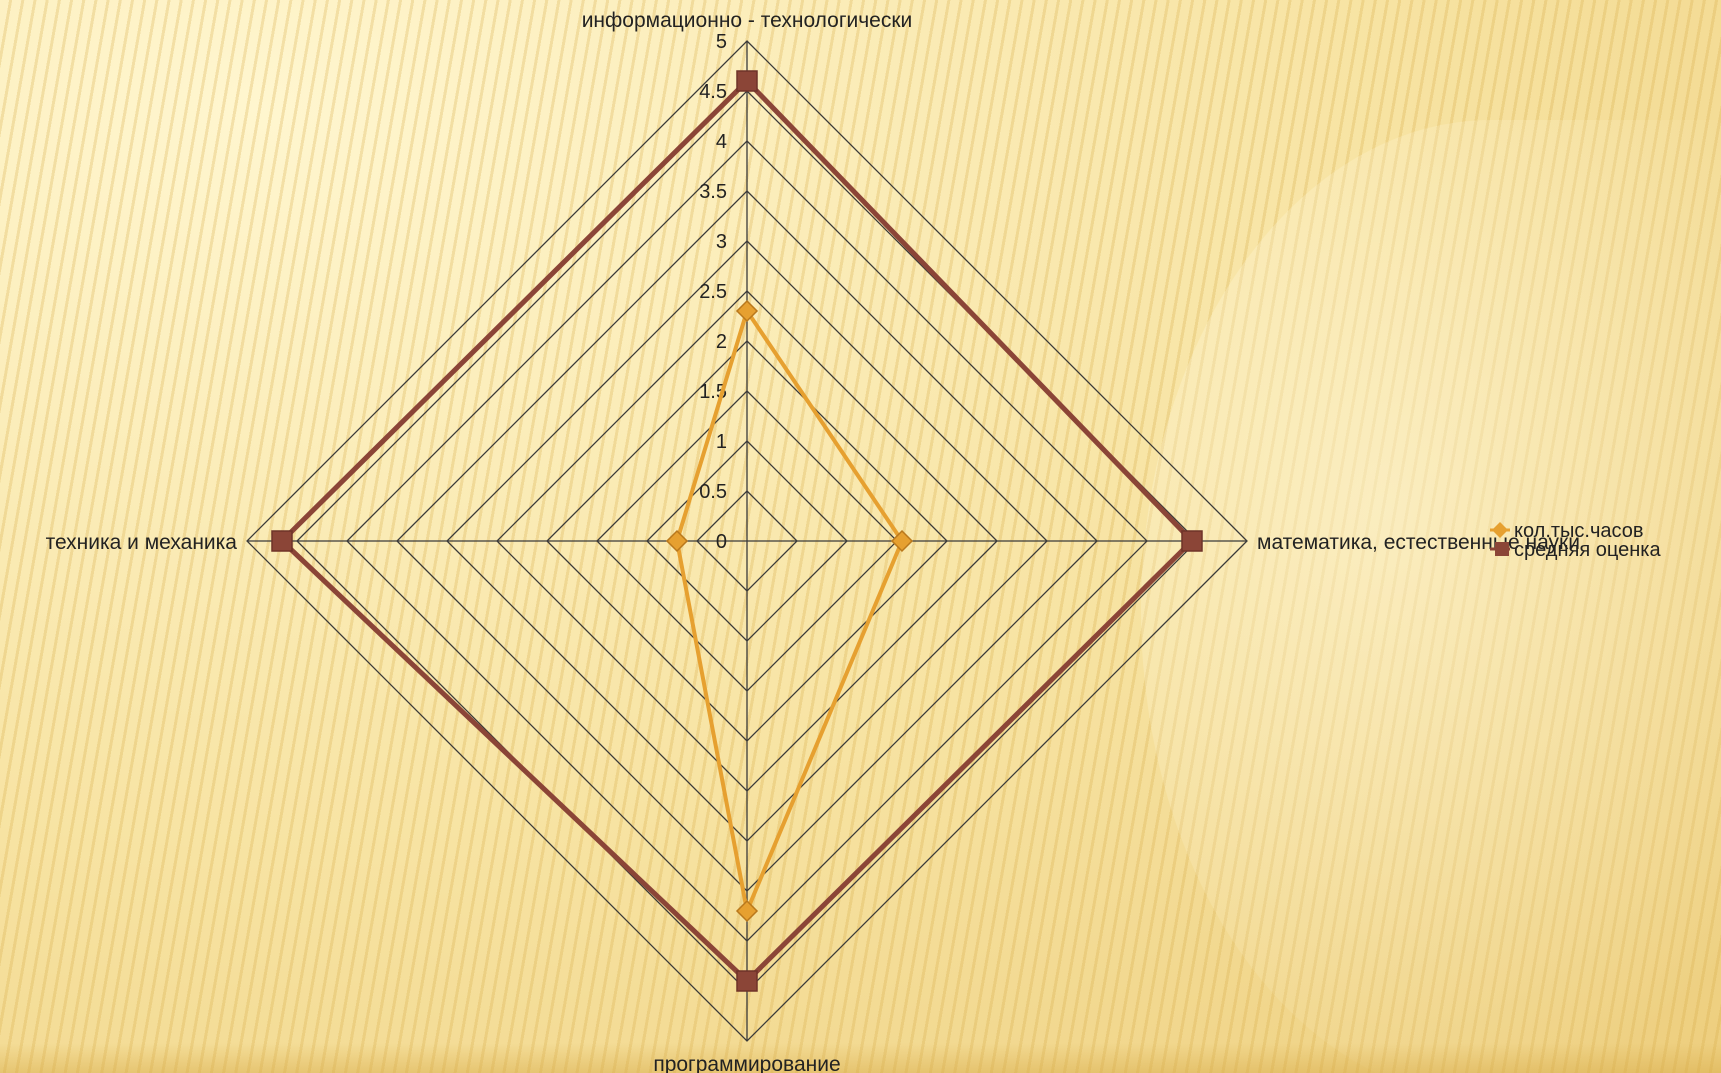 The image size is (1721, 1073). Describe the element at coordinates (860, 1058) in the screenshot. I see `background-band` at that location.